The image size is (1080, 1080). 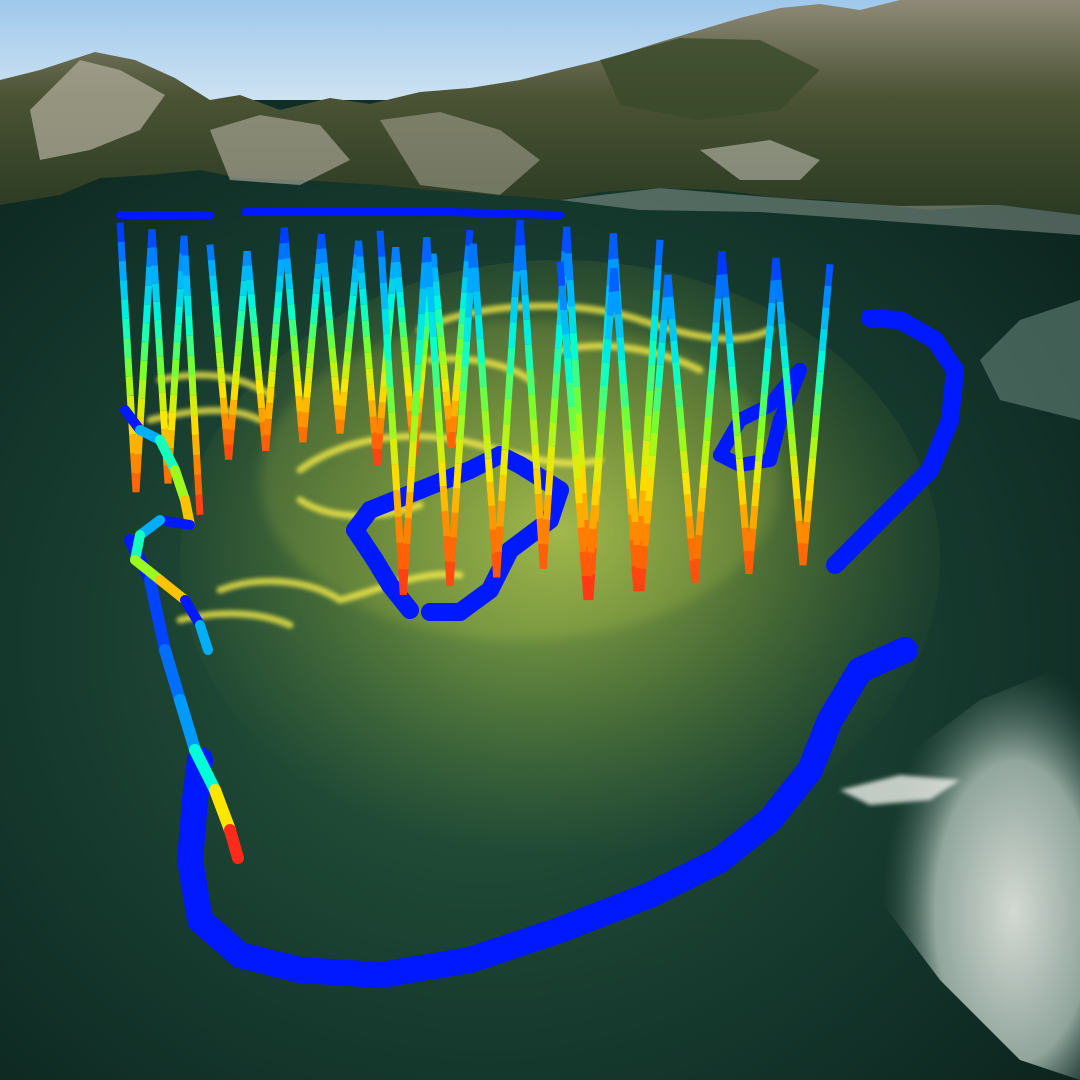 I want to click on track-segment-outer-loop, so click(x=515, y=945).